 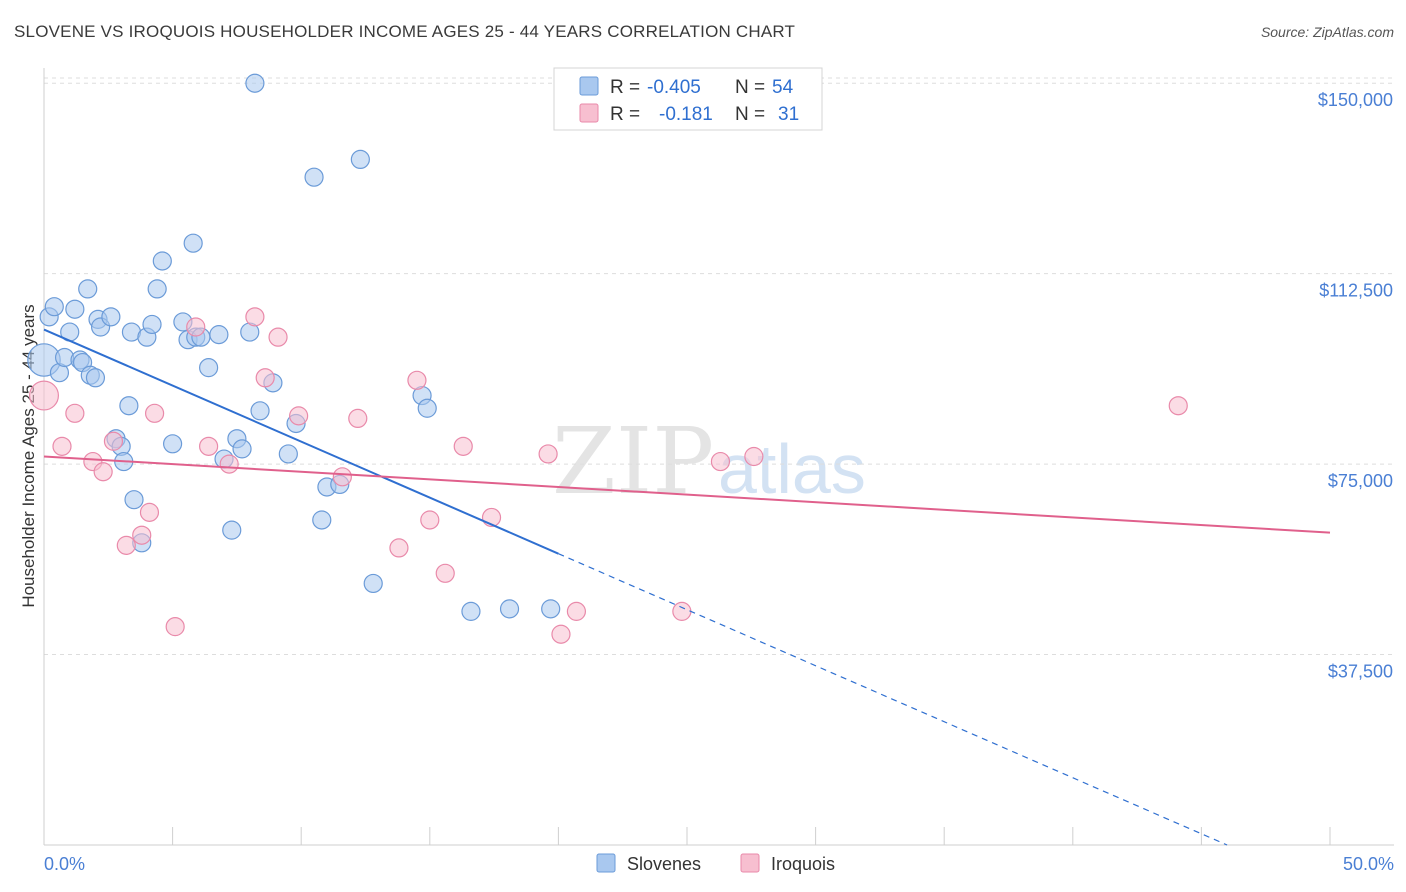 I want to click on x-tick-label-min: 0.0%, so click(x=64, y=864).